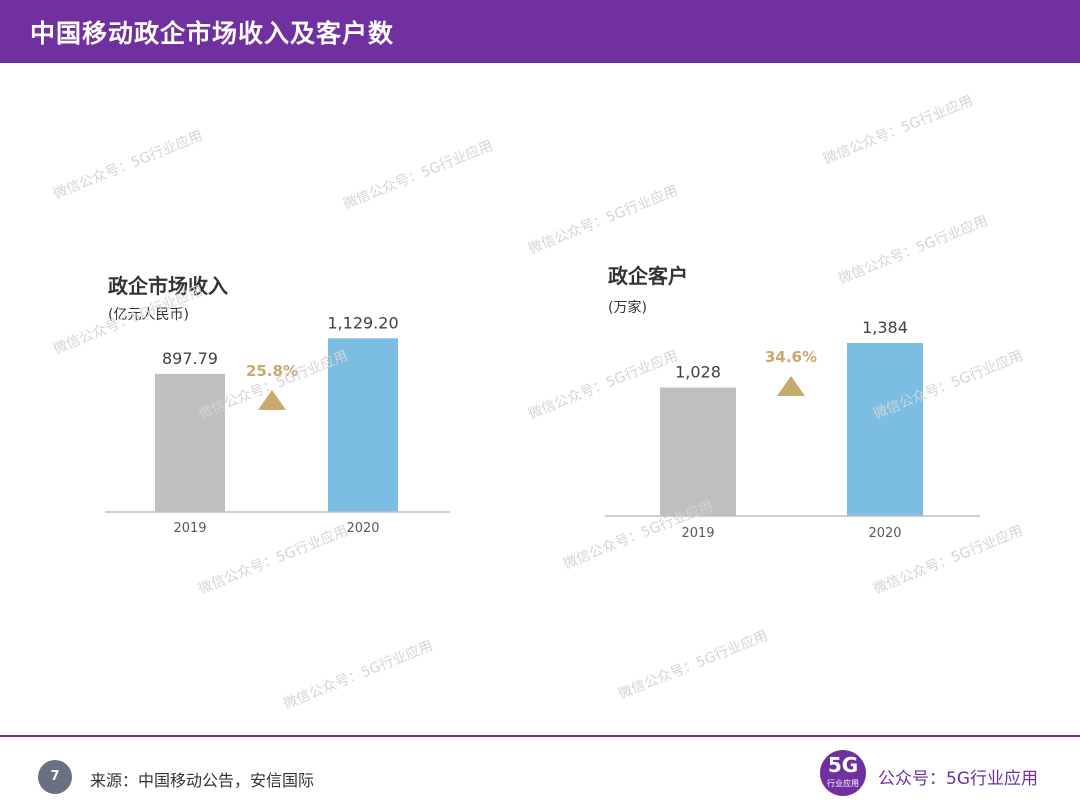  I want to click on bar-value-label: 1,384, so click(885, 327).